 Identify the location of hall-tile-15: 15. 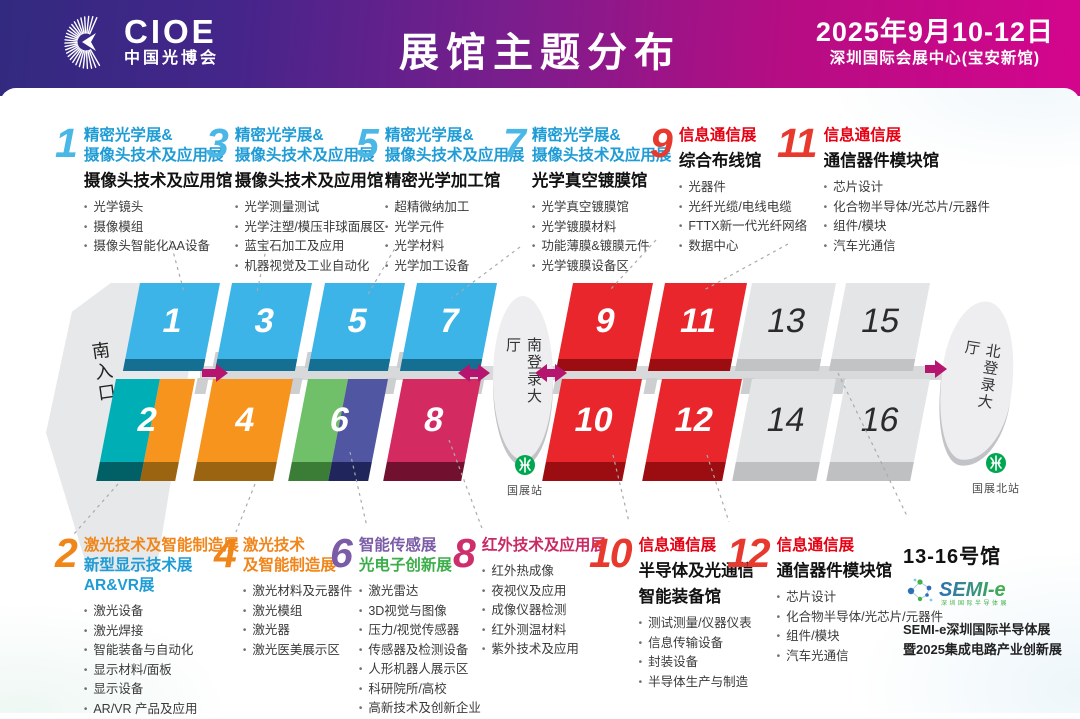
(879, 327).